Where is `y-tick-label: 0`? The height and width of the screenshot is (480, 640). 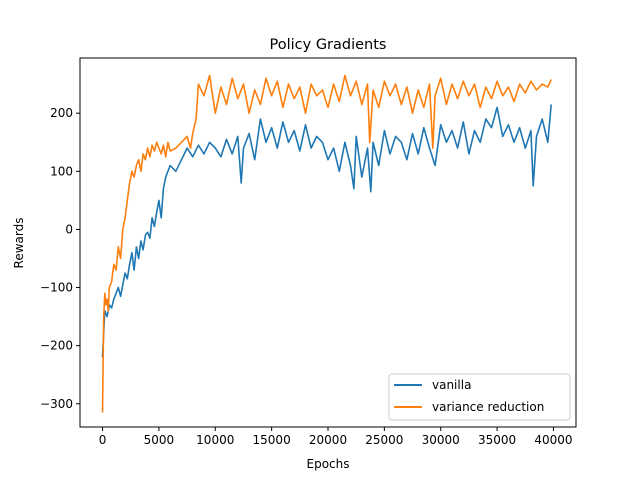
y-tick-label: 0 is located at coordinates (69, 229).